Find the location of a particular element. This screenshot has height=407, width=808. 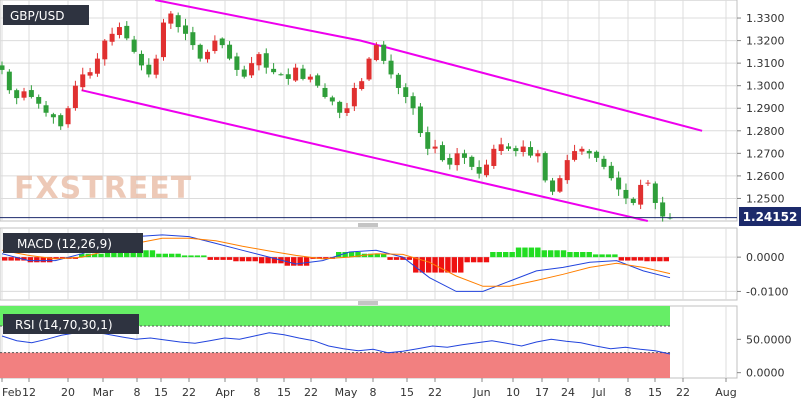

time-tick-label: May is located at coordinates (346, 392).